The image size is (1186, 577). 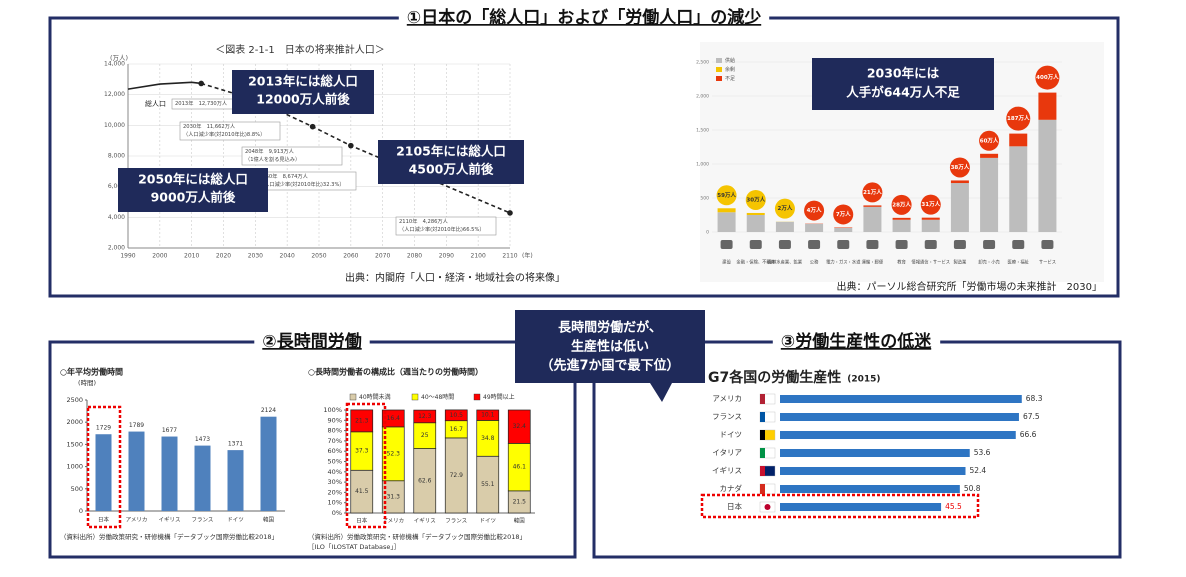 I want to click on source: ［ILO「ILOSTAT Database」］, so click(x=354, y=547).